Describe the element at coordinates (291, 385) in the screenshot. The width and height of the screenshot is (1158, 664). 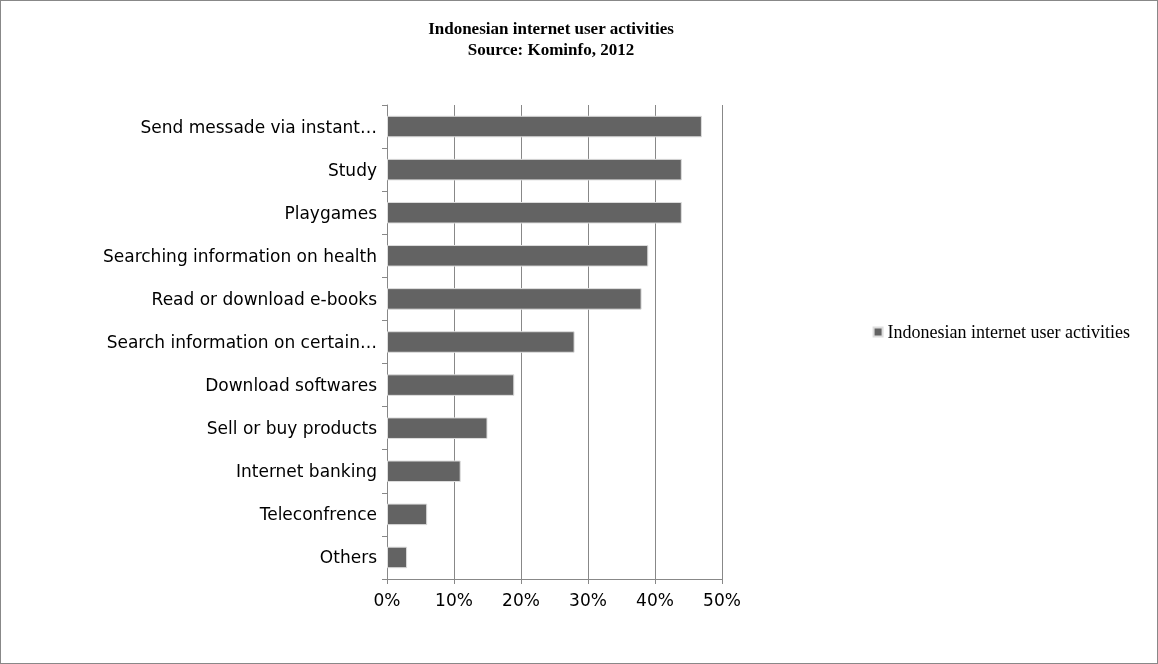
I see `y-tick-label: Download softwares` at that location.